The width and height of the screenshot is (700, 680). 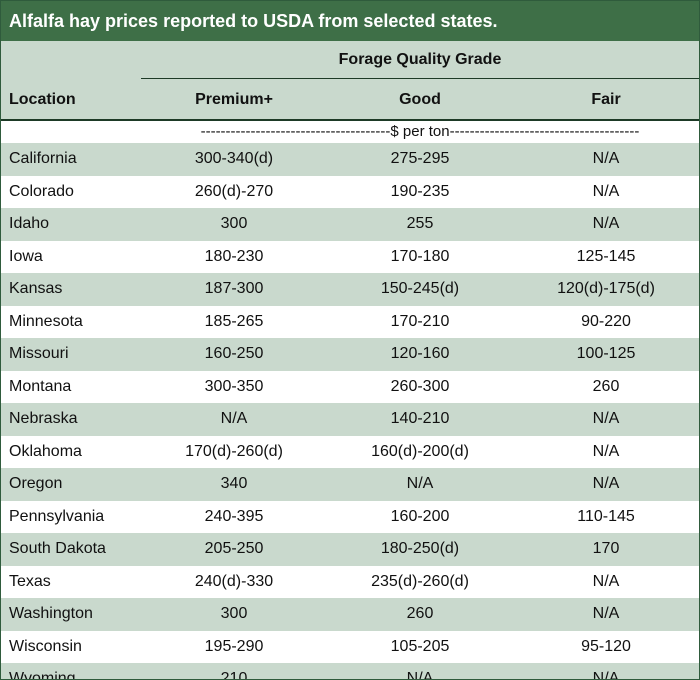 What do you see at coordinates (420, 451) in the screenshot?
I see `good-cell: 160(d)-200(d)` at bounding box center [420, 451].